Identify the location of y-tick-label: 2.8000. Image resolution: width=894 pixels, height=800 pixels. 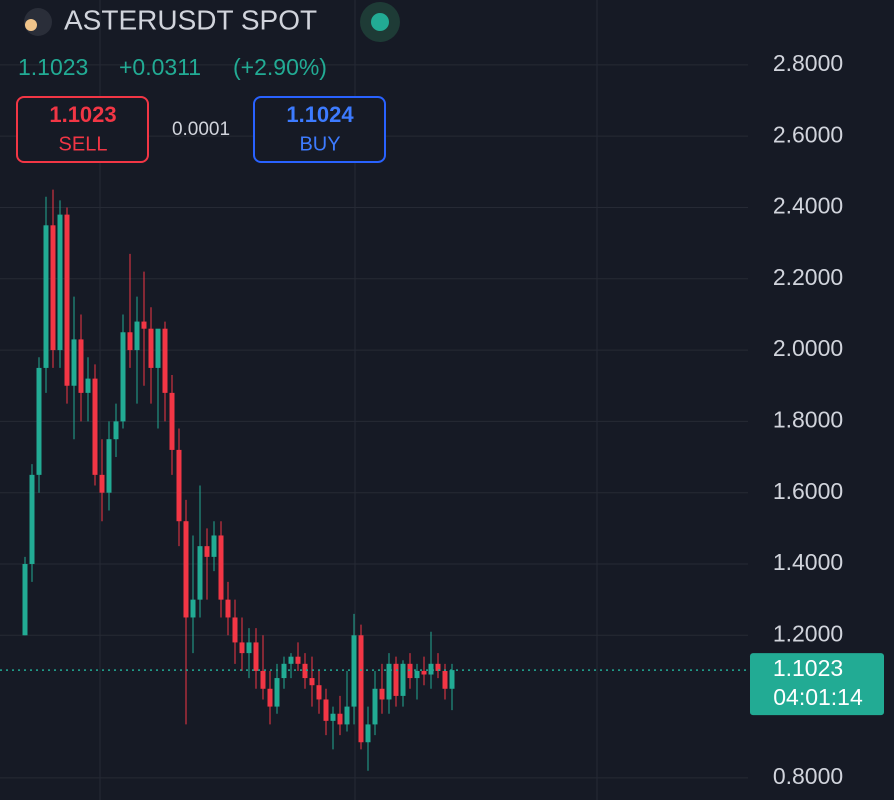
(808, 63).